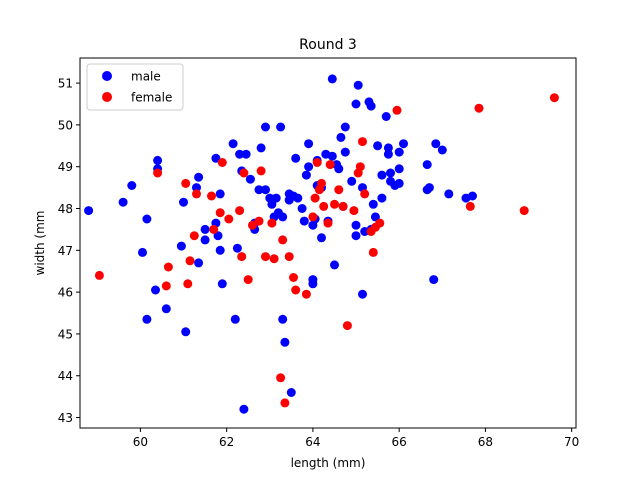  What do you see at coordinates (65, 167) in the screenshot?
I see `y-tick-label: 49` at bounding box center [65, 167].